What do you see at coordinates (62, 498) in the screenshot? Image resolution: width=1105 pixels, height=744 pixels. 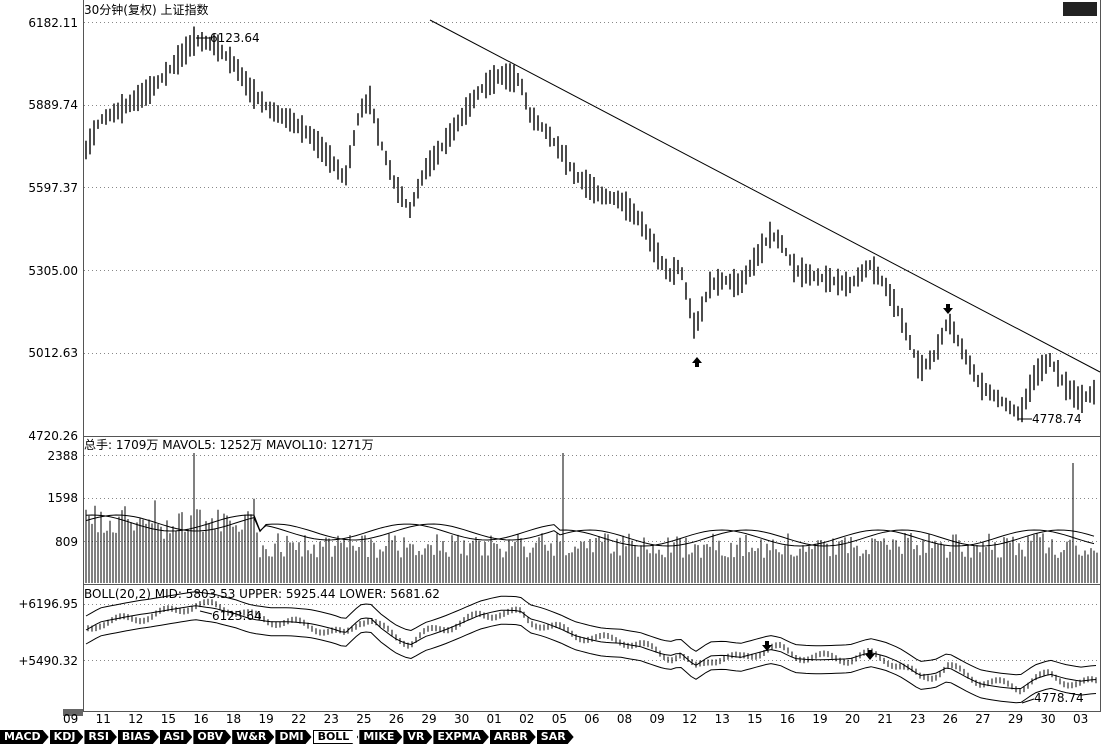 I see `volume-axis-label: 1598` at bounding box center [62, 498].